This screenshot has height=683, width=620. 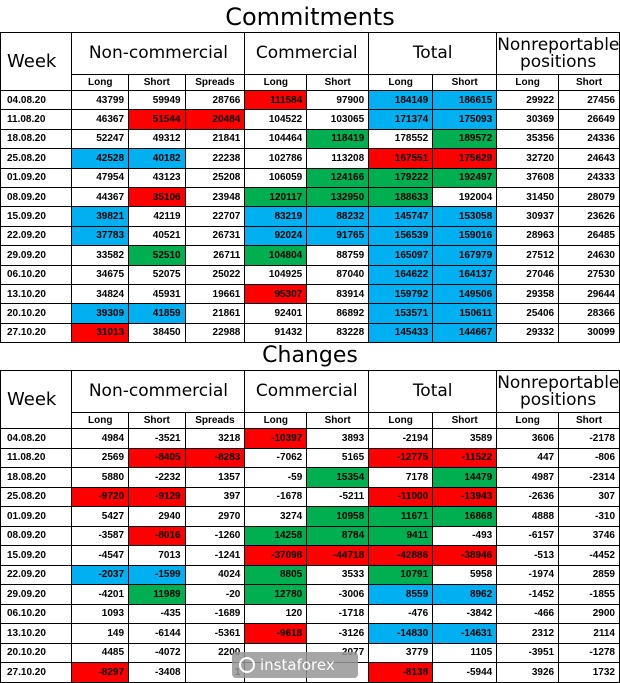 What do you see at coordinates (36, 333) in the screenshot?
I see `week-cell: 27.10.20` at bounding box center [36, 333].